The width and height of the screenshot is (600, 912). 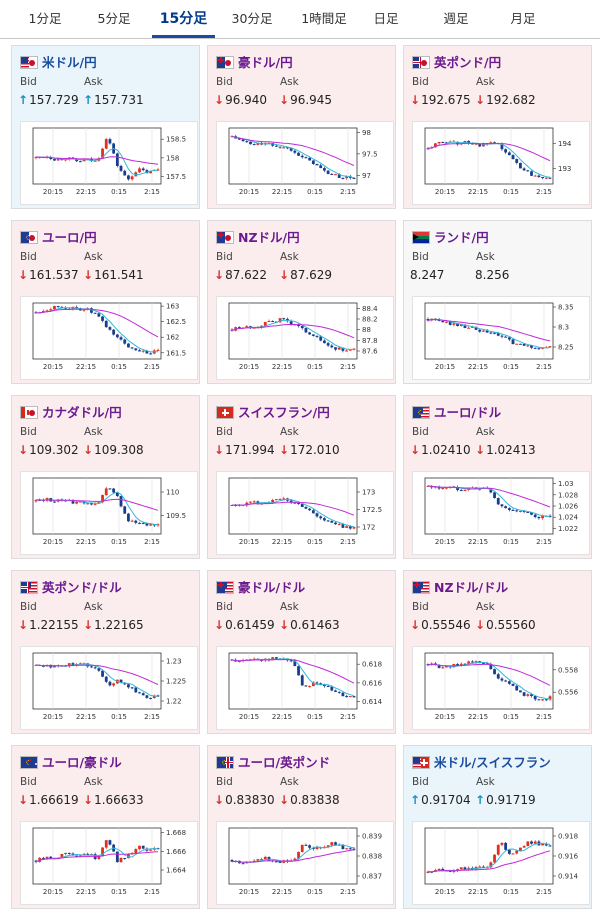 What do you see at coordinates (468, 62) in the screenshot?
I see `pair-name: 英ポンド/円` at bounding box center [468, 62].